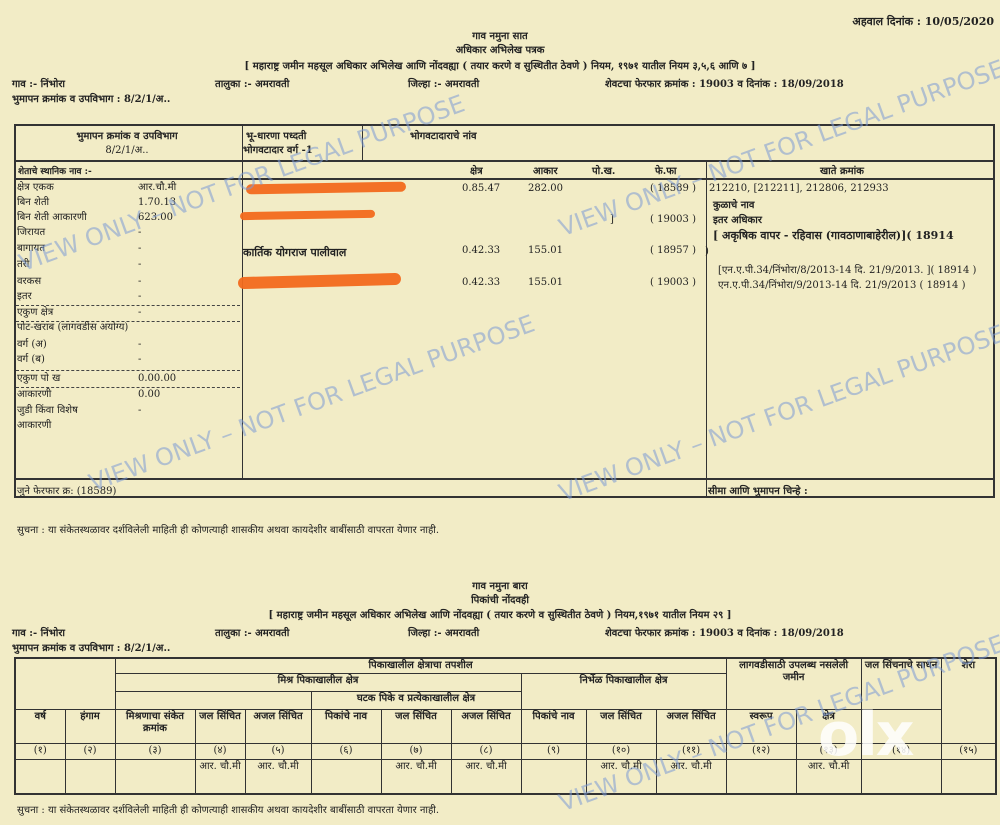 This screenshot has height=825, width=1000. What do you see at coordinates (500, 36) in the screenshot?
I see `form7-title: गाव नमुना सात` at bounding box center [500, 36].